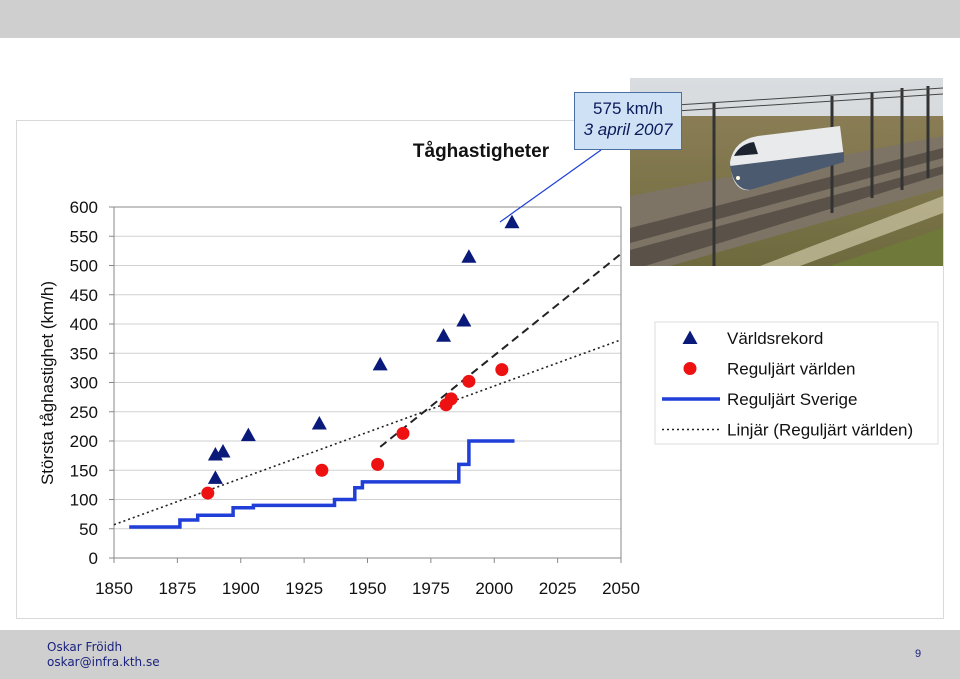  I want to click on x-tick-label: 1850, so click(114, 588).